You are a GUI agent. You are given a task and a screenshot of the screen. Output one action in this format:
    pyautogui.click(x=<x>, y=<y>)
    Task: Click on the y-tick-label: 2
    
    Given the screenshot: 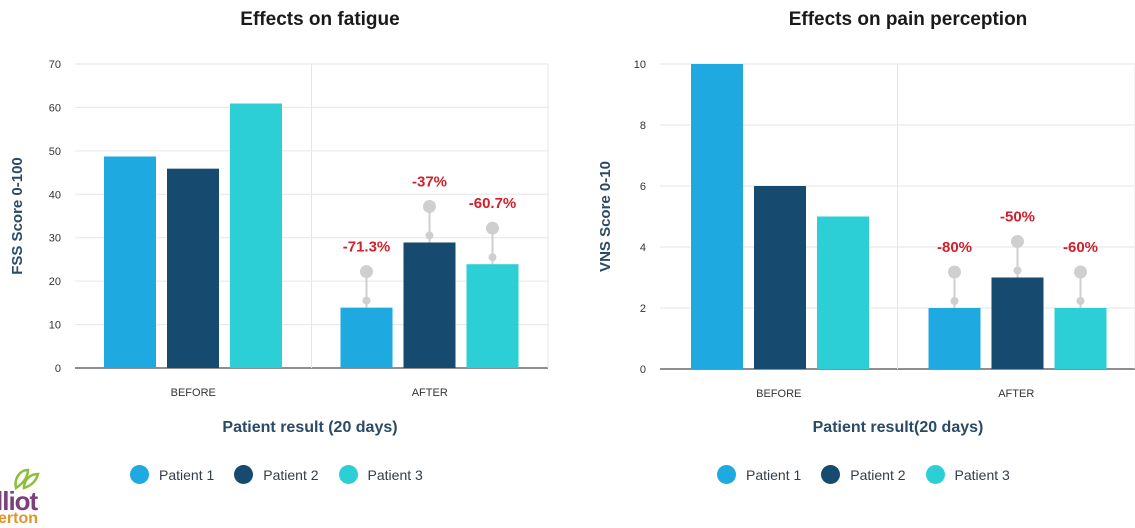 What is the action you would take?
    pyautogui.click(x=643, y=309)
    